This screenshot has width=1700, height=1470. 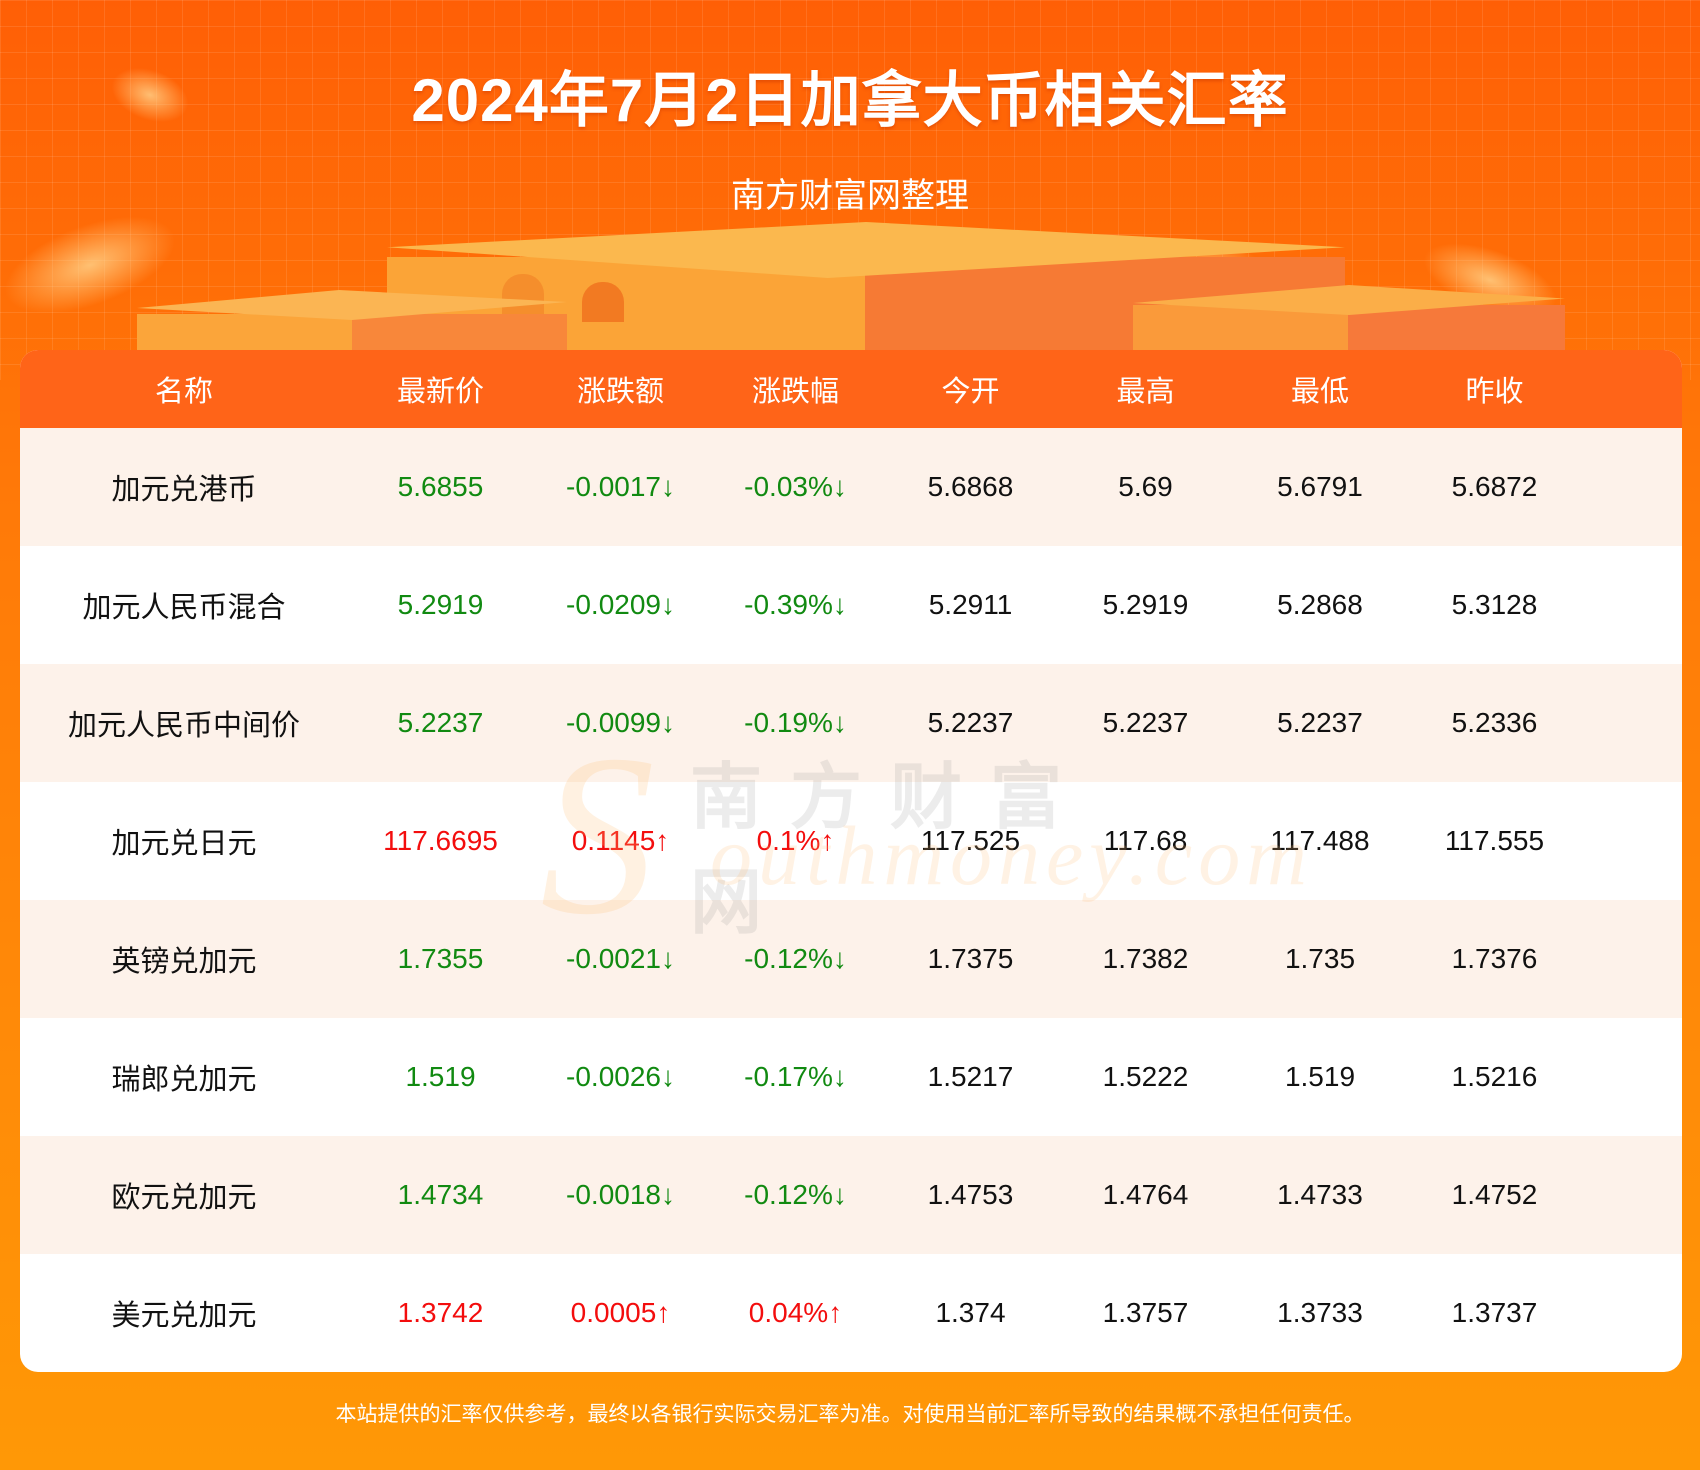 What do you see at coordinates (184, 1080) in the screenshot?
I see `currency-pair-name: 瑞郎兑加元` at bounding box center [184, 1080].